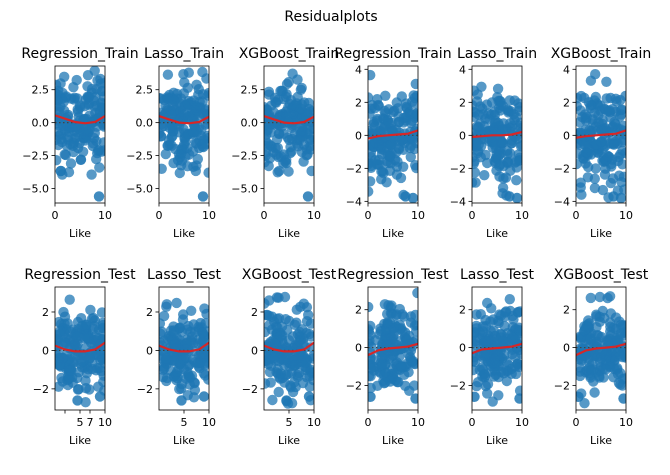 This screenshot has width=670, height=475. Describe the element at coordinates (80, 422) in the screenshot. I see `x-tick-label: 5` at that location.